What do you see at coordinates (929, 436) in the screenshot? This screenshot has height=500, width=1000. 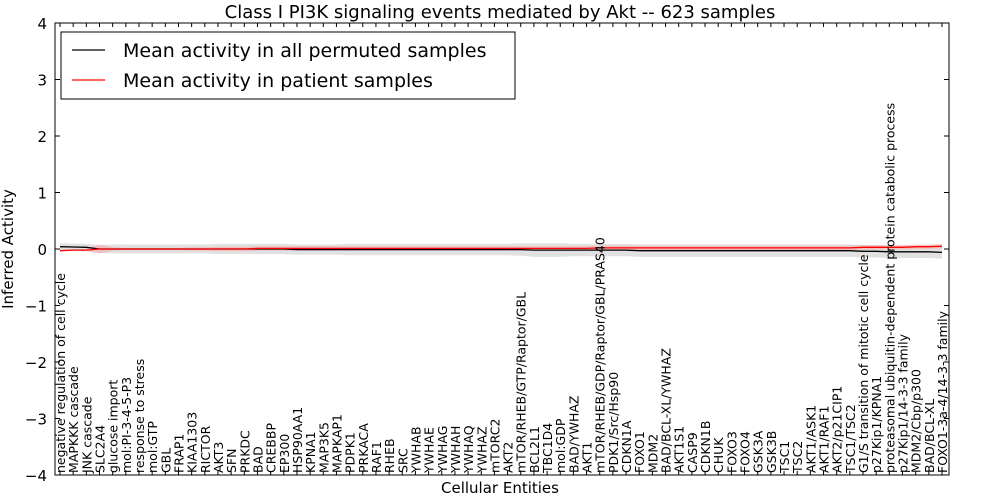 I see `x-tick-label: BAD/BCL-XL` at bounding box center [929, 436].